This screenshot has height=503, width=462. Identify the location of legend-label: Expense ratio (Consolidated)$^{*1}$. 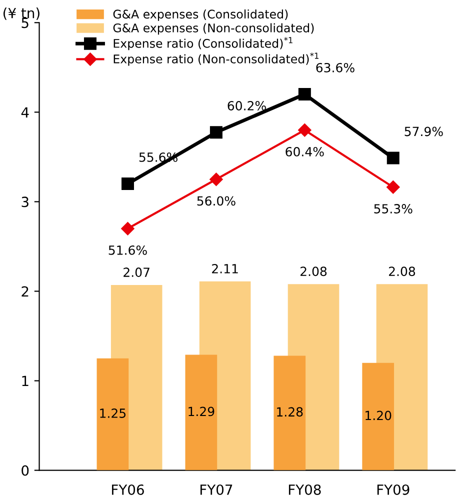
(203, 43).